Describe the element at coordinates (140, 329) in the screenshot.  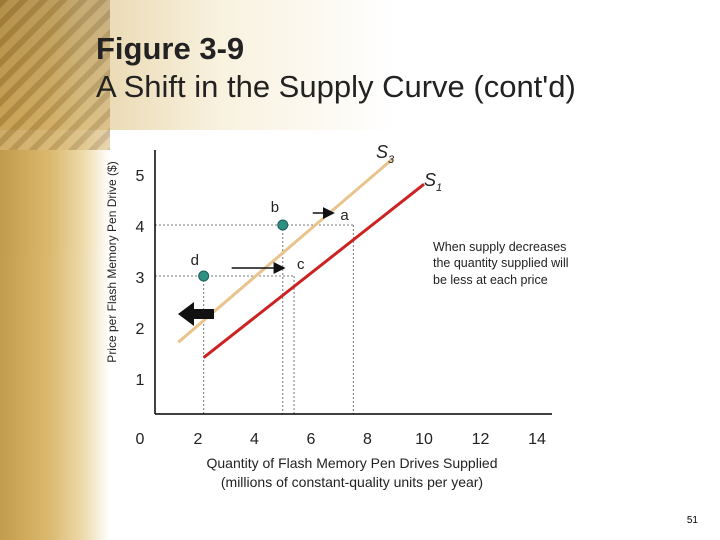
I see `y-tick-label-2: 2` at that location.